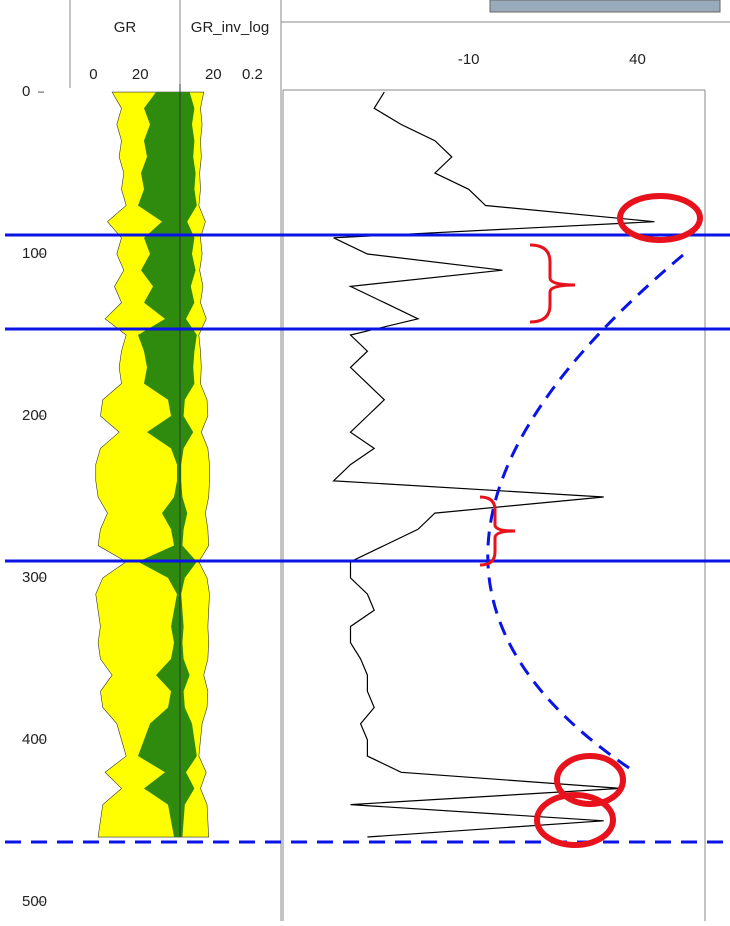 The image size is (730, 926). Describe the element at coordinates (93, 74) in the screenshot. I see `x-tick-label: 0` at that location.